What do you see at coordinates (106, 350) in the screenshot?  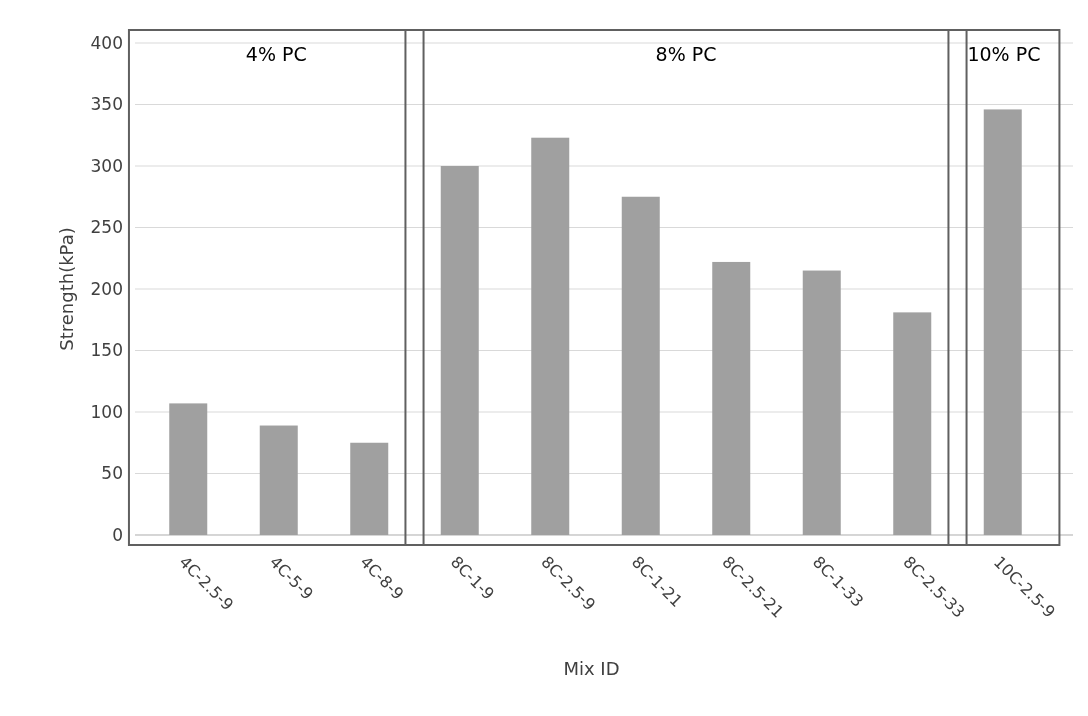 I see `y-tick-label: 150` at bounding box center [106, 350].